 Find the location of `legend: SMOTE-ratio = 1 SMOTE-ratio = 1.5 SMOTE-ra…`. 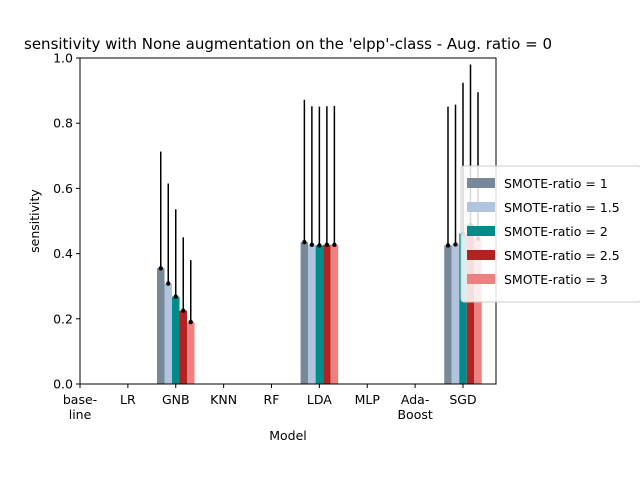

legend: SMOTE-ratio = 1 SMOTE-ratio = 1.5 SMOTE-ra… is located at coordinates (550, 234).